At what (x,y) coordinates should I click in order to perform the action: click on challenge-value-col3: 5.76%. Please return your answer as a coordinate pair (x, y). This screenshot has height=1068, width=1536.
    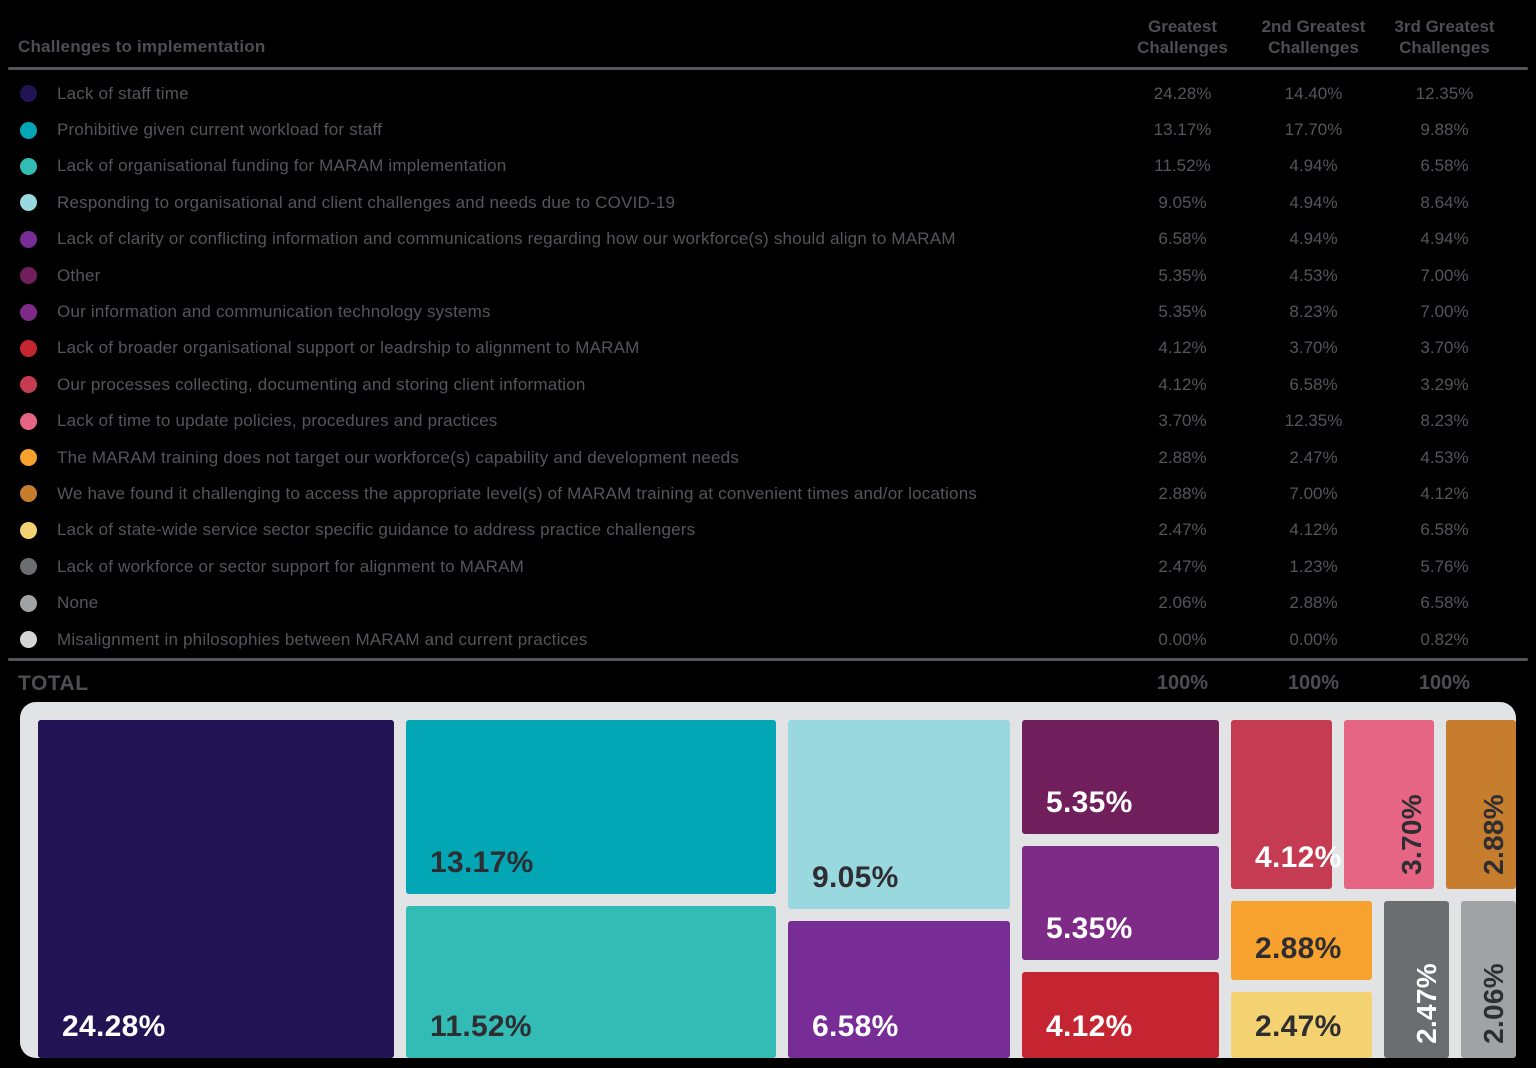
    Looking at the image, I should click on (1444, 566).